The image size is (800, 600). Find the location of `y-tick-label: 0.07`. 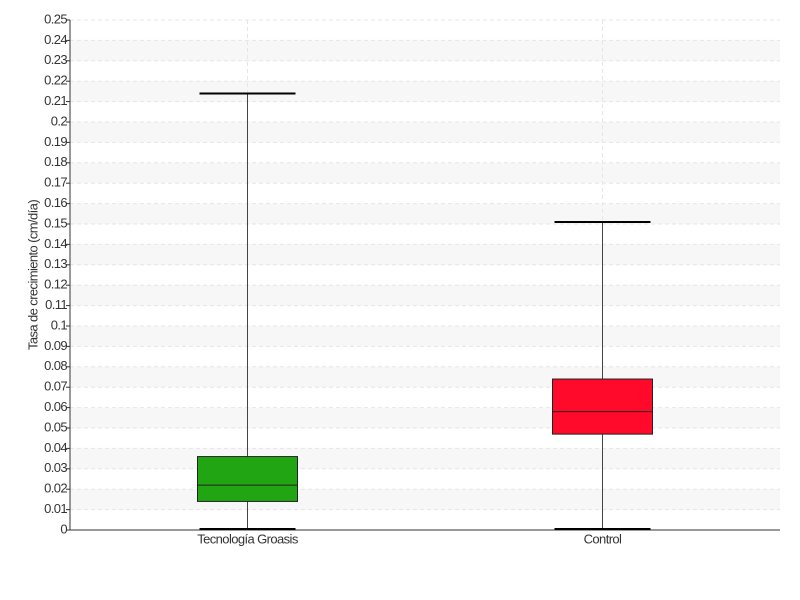

y-tick-label: 0.07 is located at coordinates (55, 386).